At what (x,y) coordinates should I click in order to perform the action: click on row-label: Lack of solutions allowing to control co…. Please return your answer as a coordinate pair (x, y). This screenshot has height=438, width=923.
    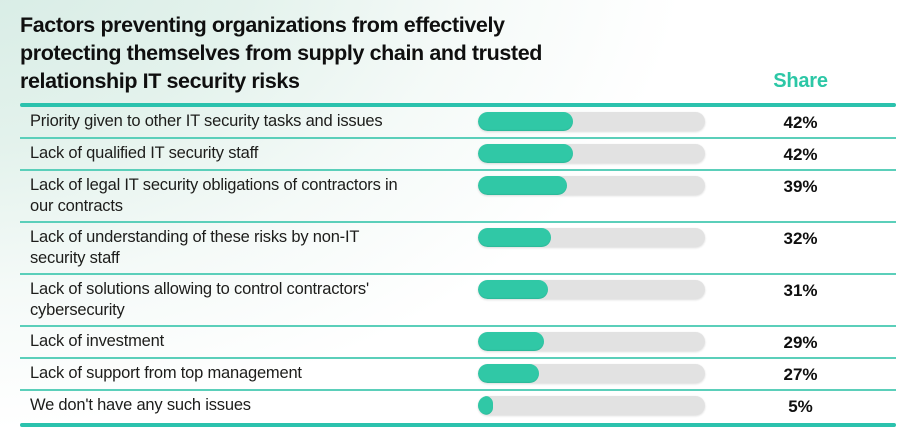
    Looking at the image, I should click on (199, 299).